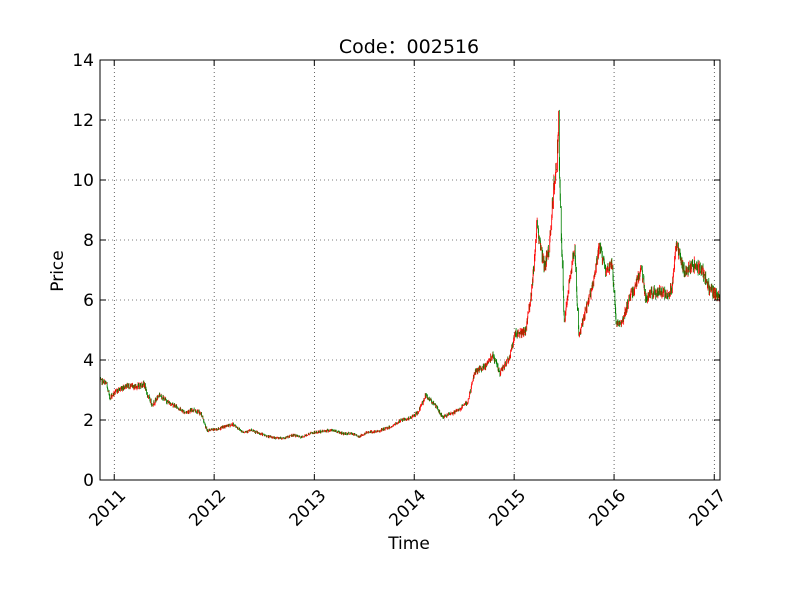 The width and height of the screenshot is (800, 604). I want to click on y-tick-label: 4, so click(88, 361).